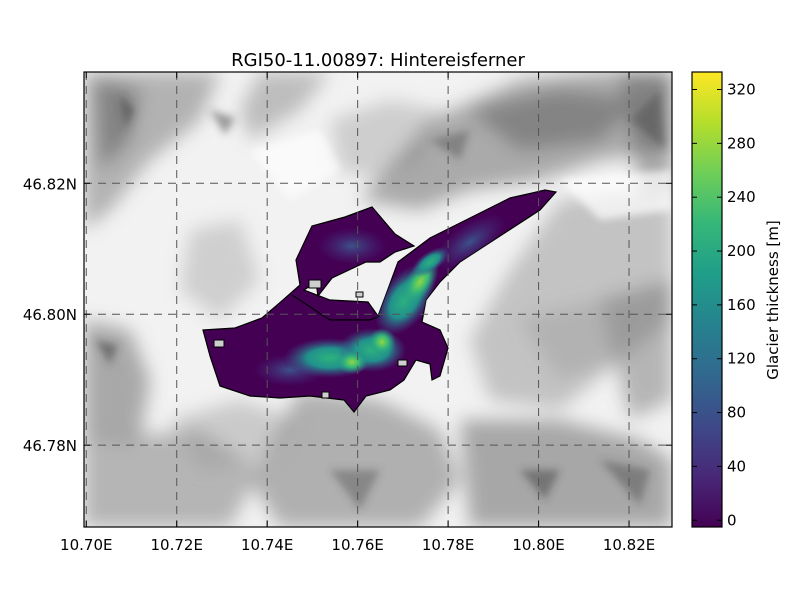  I want to click on x-tick-label: 10.78E, so click(448, 545).